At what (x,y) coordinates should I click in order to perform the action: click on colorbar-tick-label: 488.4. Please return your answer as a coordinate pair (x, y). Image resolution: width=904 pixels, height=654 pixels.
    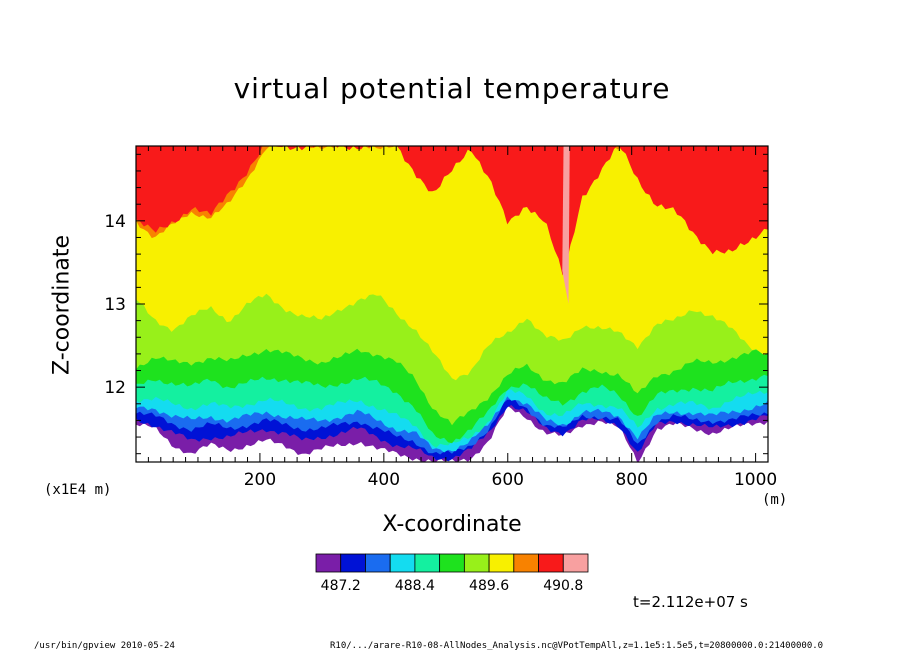
    Looking at the image, I should click on (415, 586).